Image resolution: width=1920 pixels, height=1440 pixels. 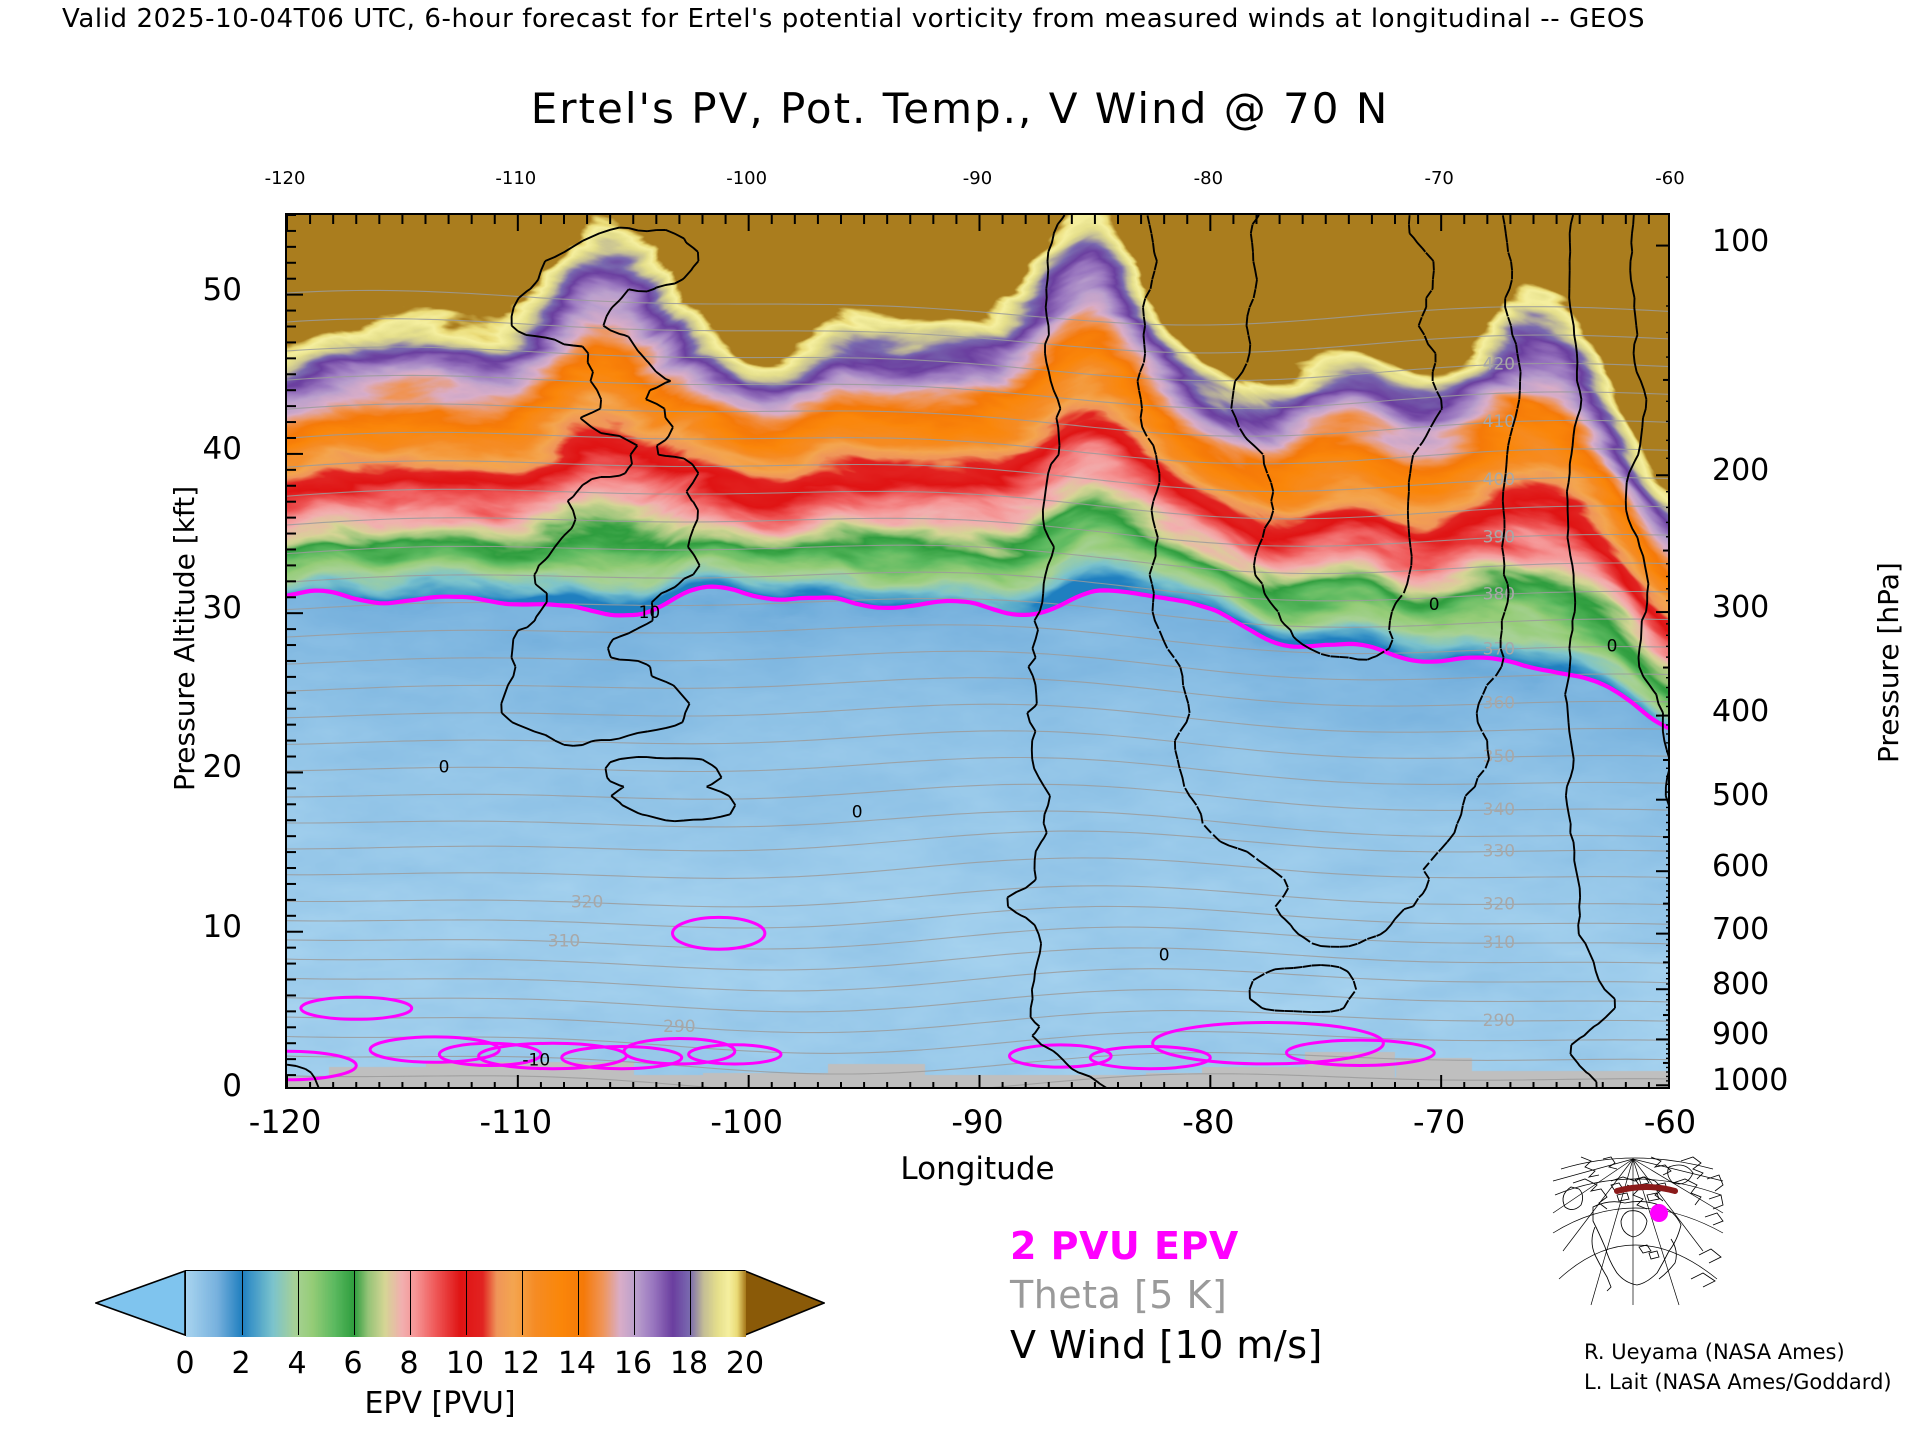 I want to click on y-axis-tick-label: 20, so click(x=222, y=767).